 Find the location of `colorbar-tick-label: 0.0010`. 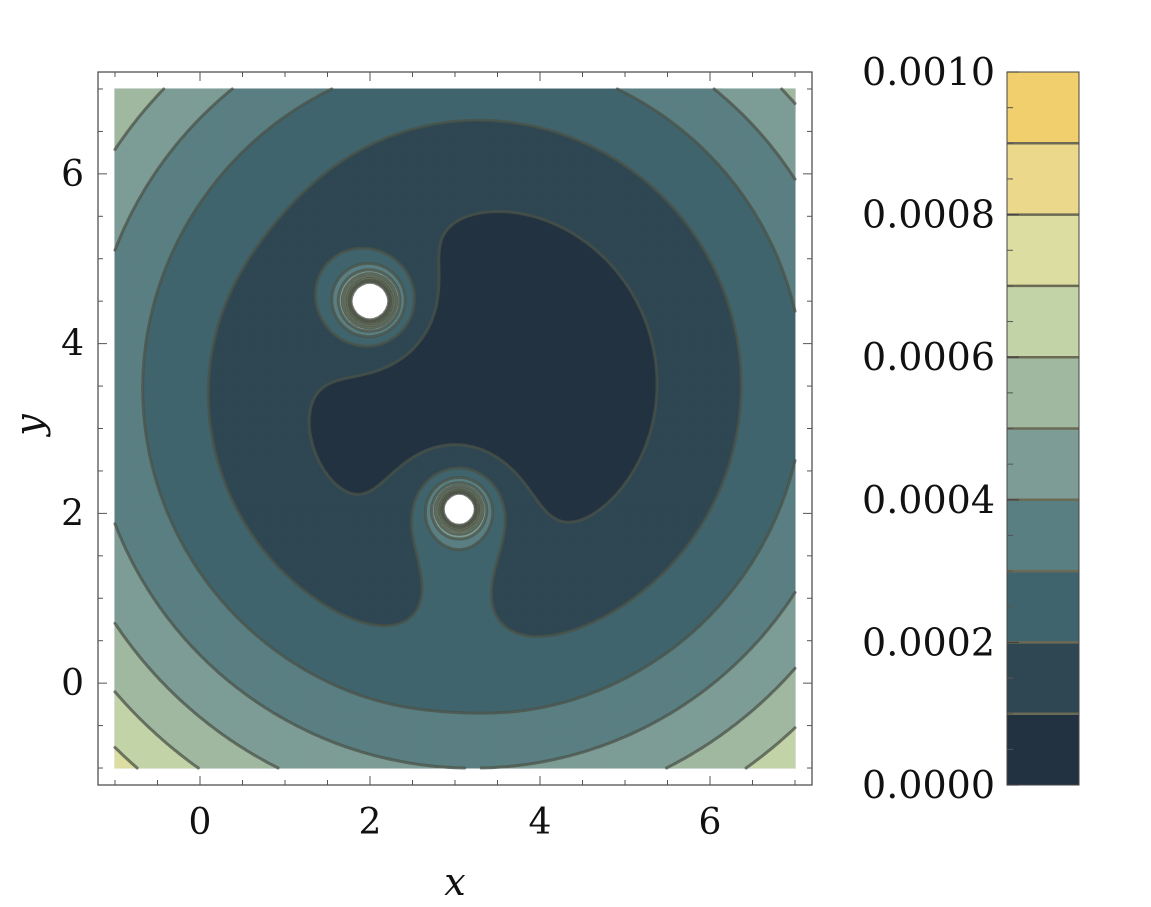

colorbar-tick-label: 0.0010 is located at coordinates (928, 72).